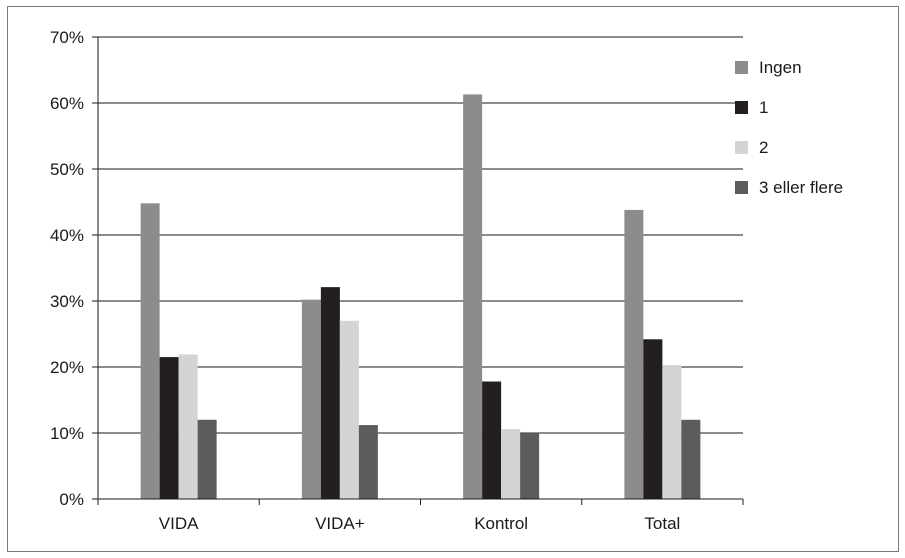 The height and width of the screenshot is (558, 905). I want to click on y-tick-label: 70%, so click(67, 37).